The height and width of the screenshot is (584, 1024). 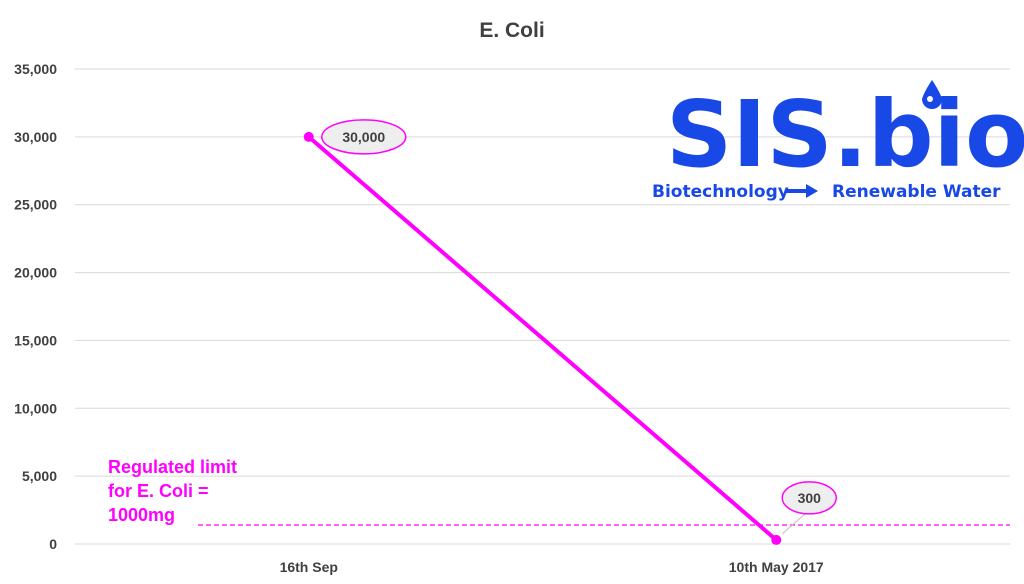 I want to click on arrow-right-icon, so click(x=802, y=191).